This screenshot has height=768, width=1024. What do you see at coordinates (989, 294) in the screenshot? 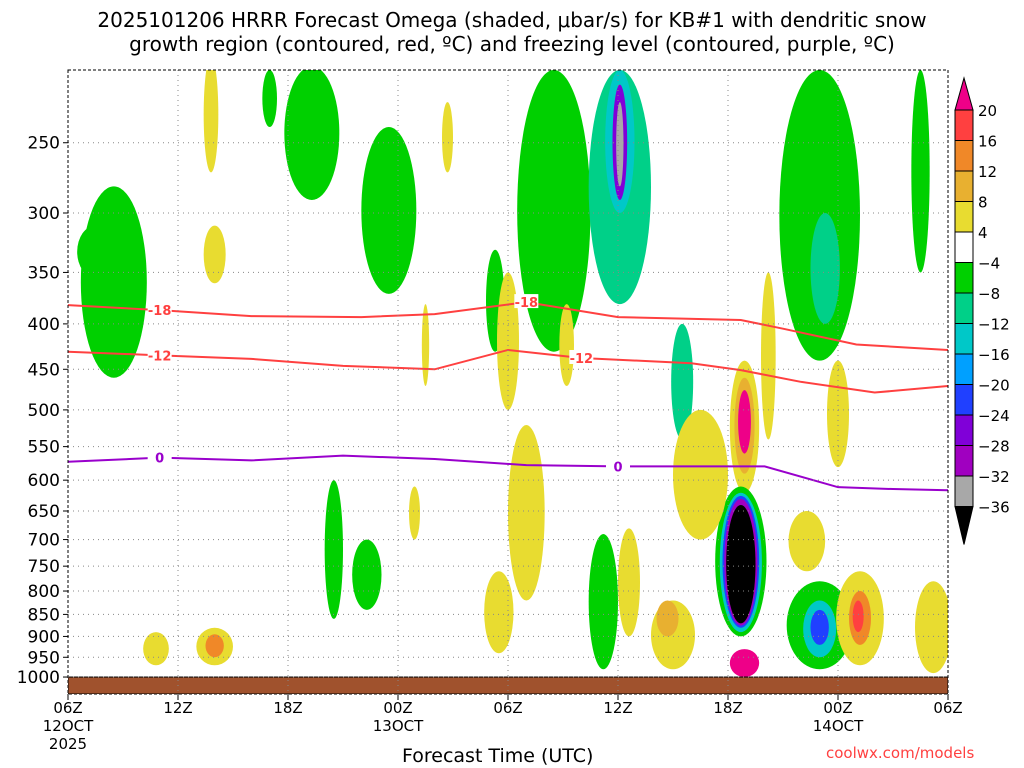
I see `colorbar-label: −8` at bounding box center [989, 294].